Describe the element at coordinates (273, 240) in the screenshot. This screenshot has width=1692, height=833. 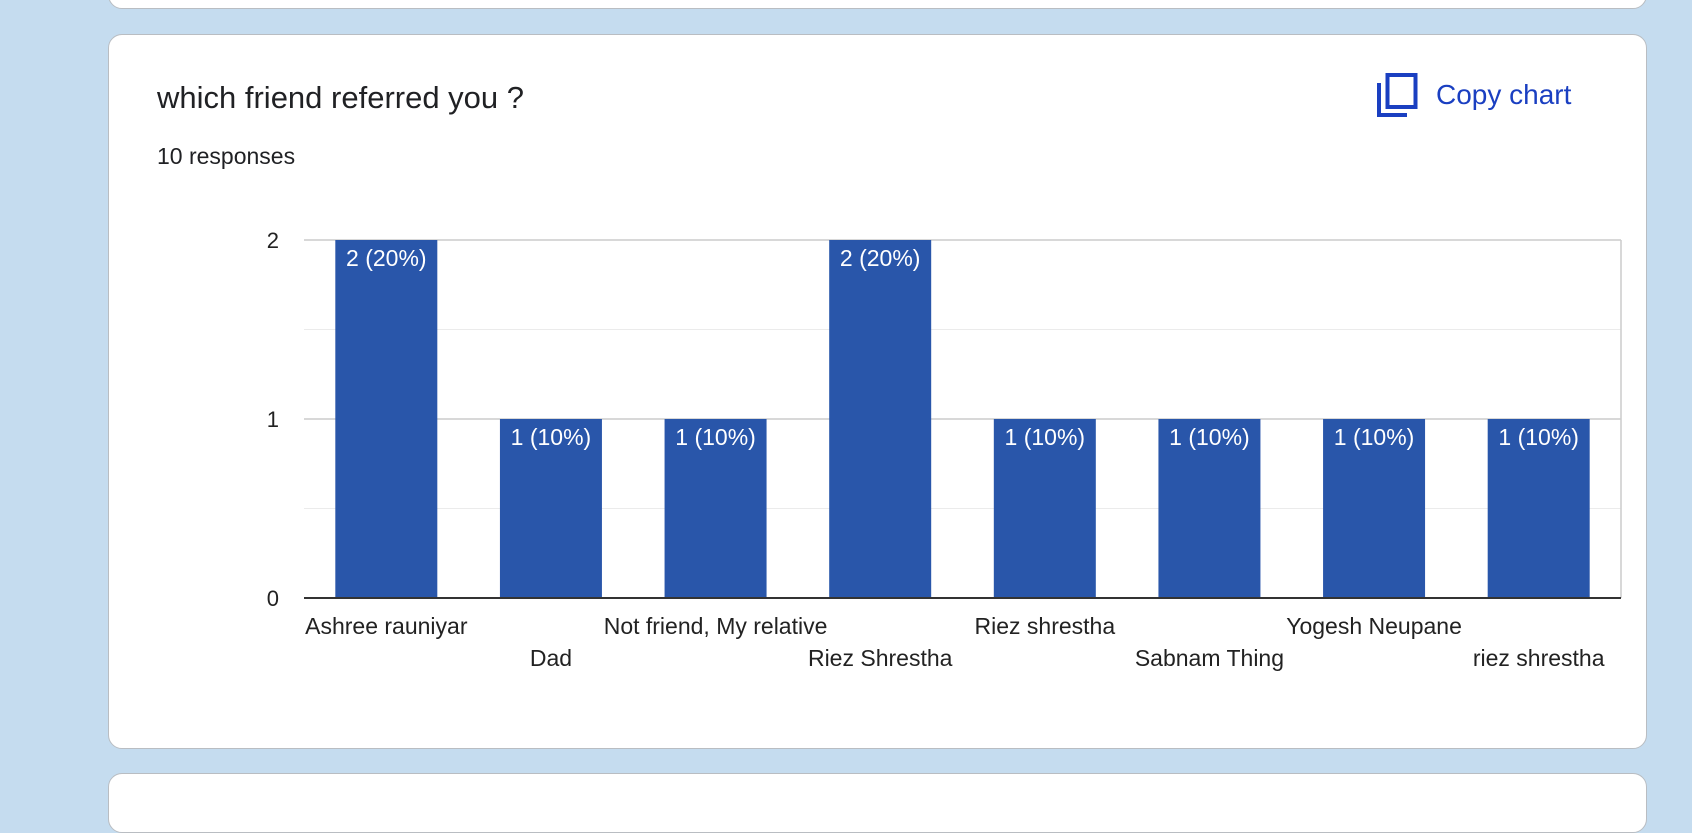
I see `y-tick-label: 2` at that location.